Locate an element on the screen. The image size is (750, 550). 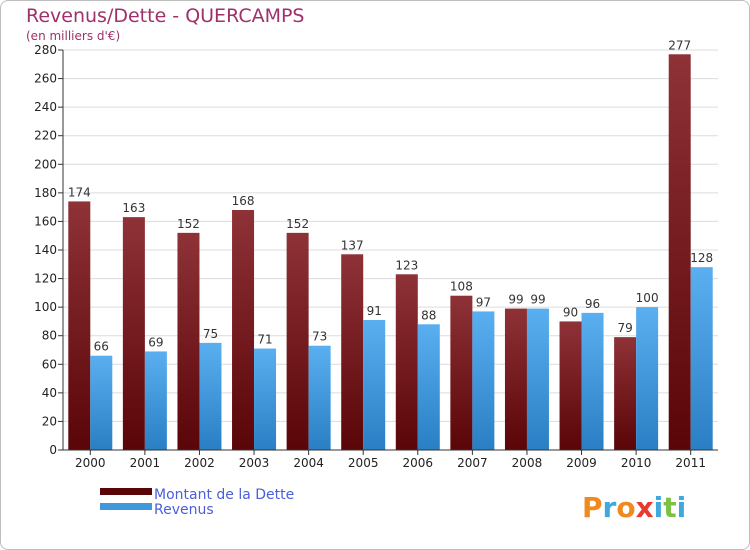
bar-value-label: 79 is located at coordinates (624, 328).